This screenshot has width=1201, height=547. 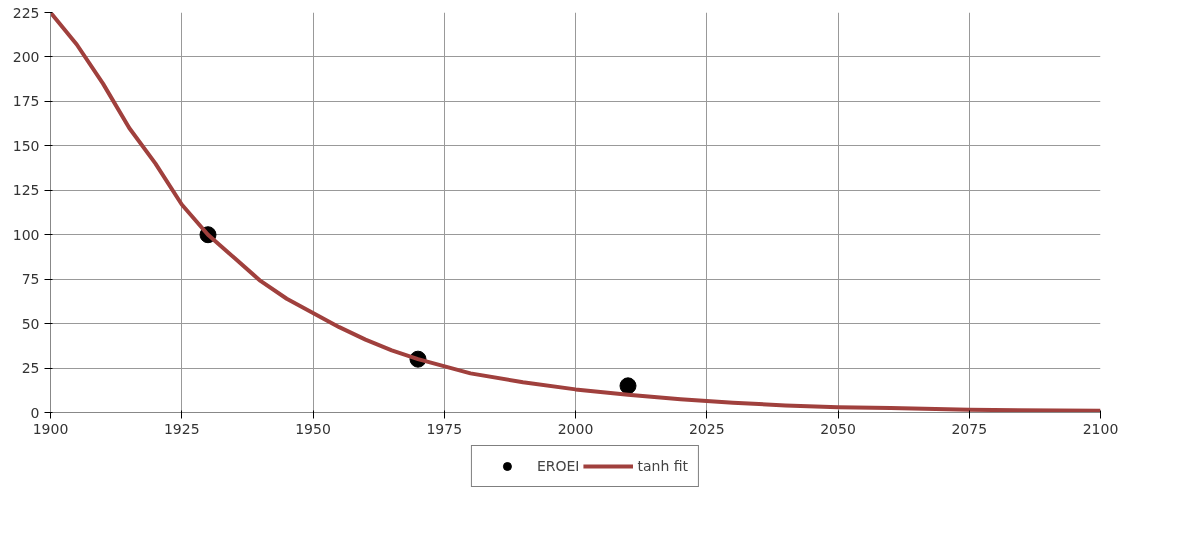 What do you see at coordinates (313, 428) in the screenshot?
I see `x-tick-label: 1950` at bounding box center [313, 428].